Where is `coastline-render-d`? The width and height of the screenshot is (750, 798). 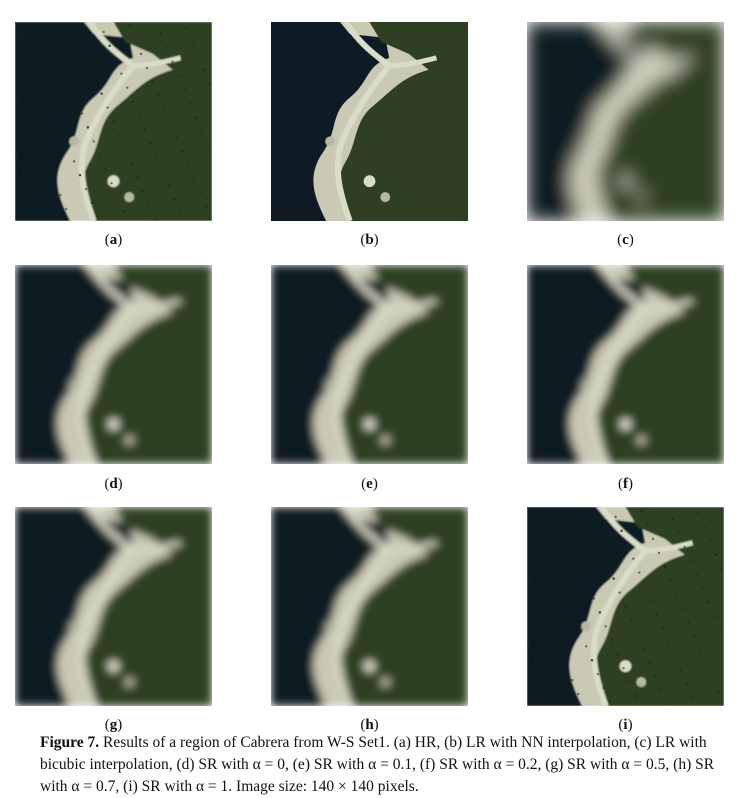 coastline-render-d is located at coordinates (113, 364).